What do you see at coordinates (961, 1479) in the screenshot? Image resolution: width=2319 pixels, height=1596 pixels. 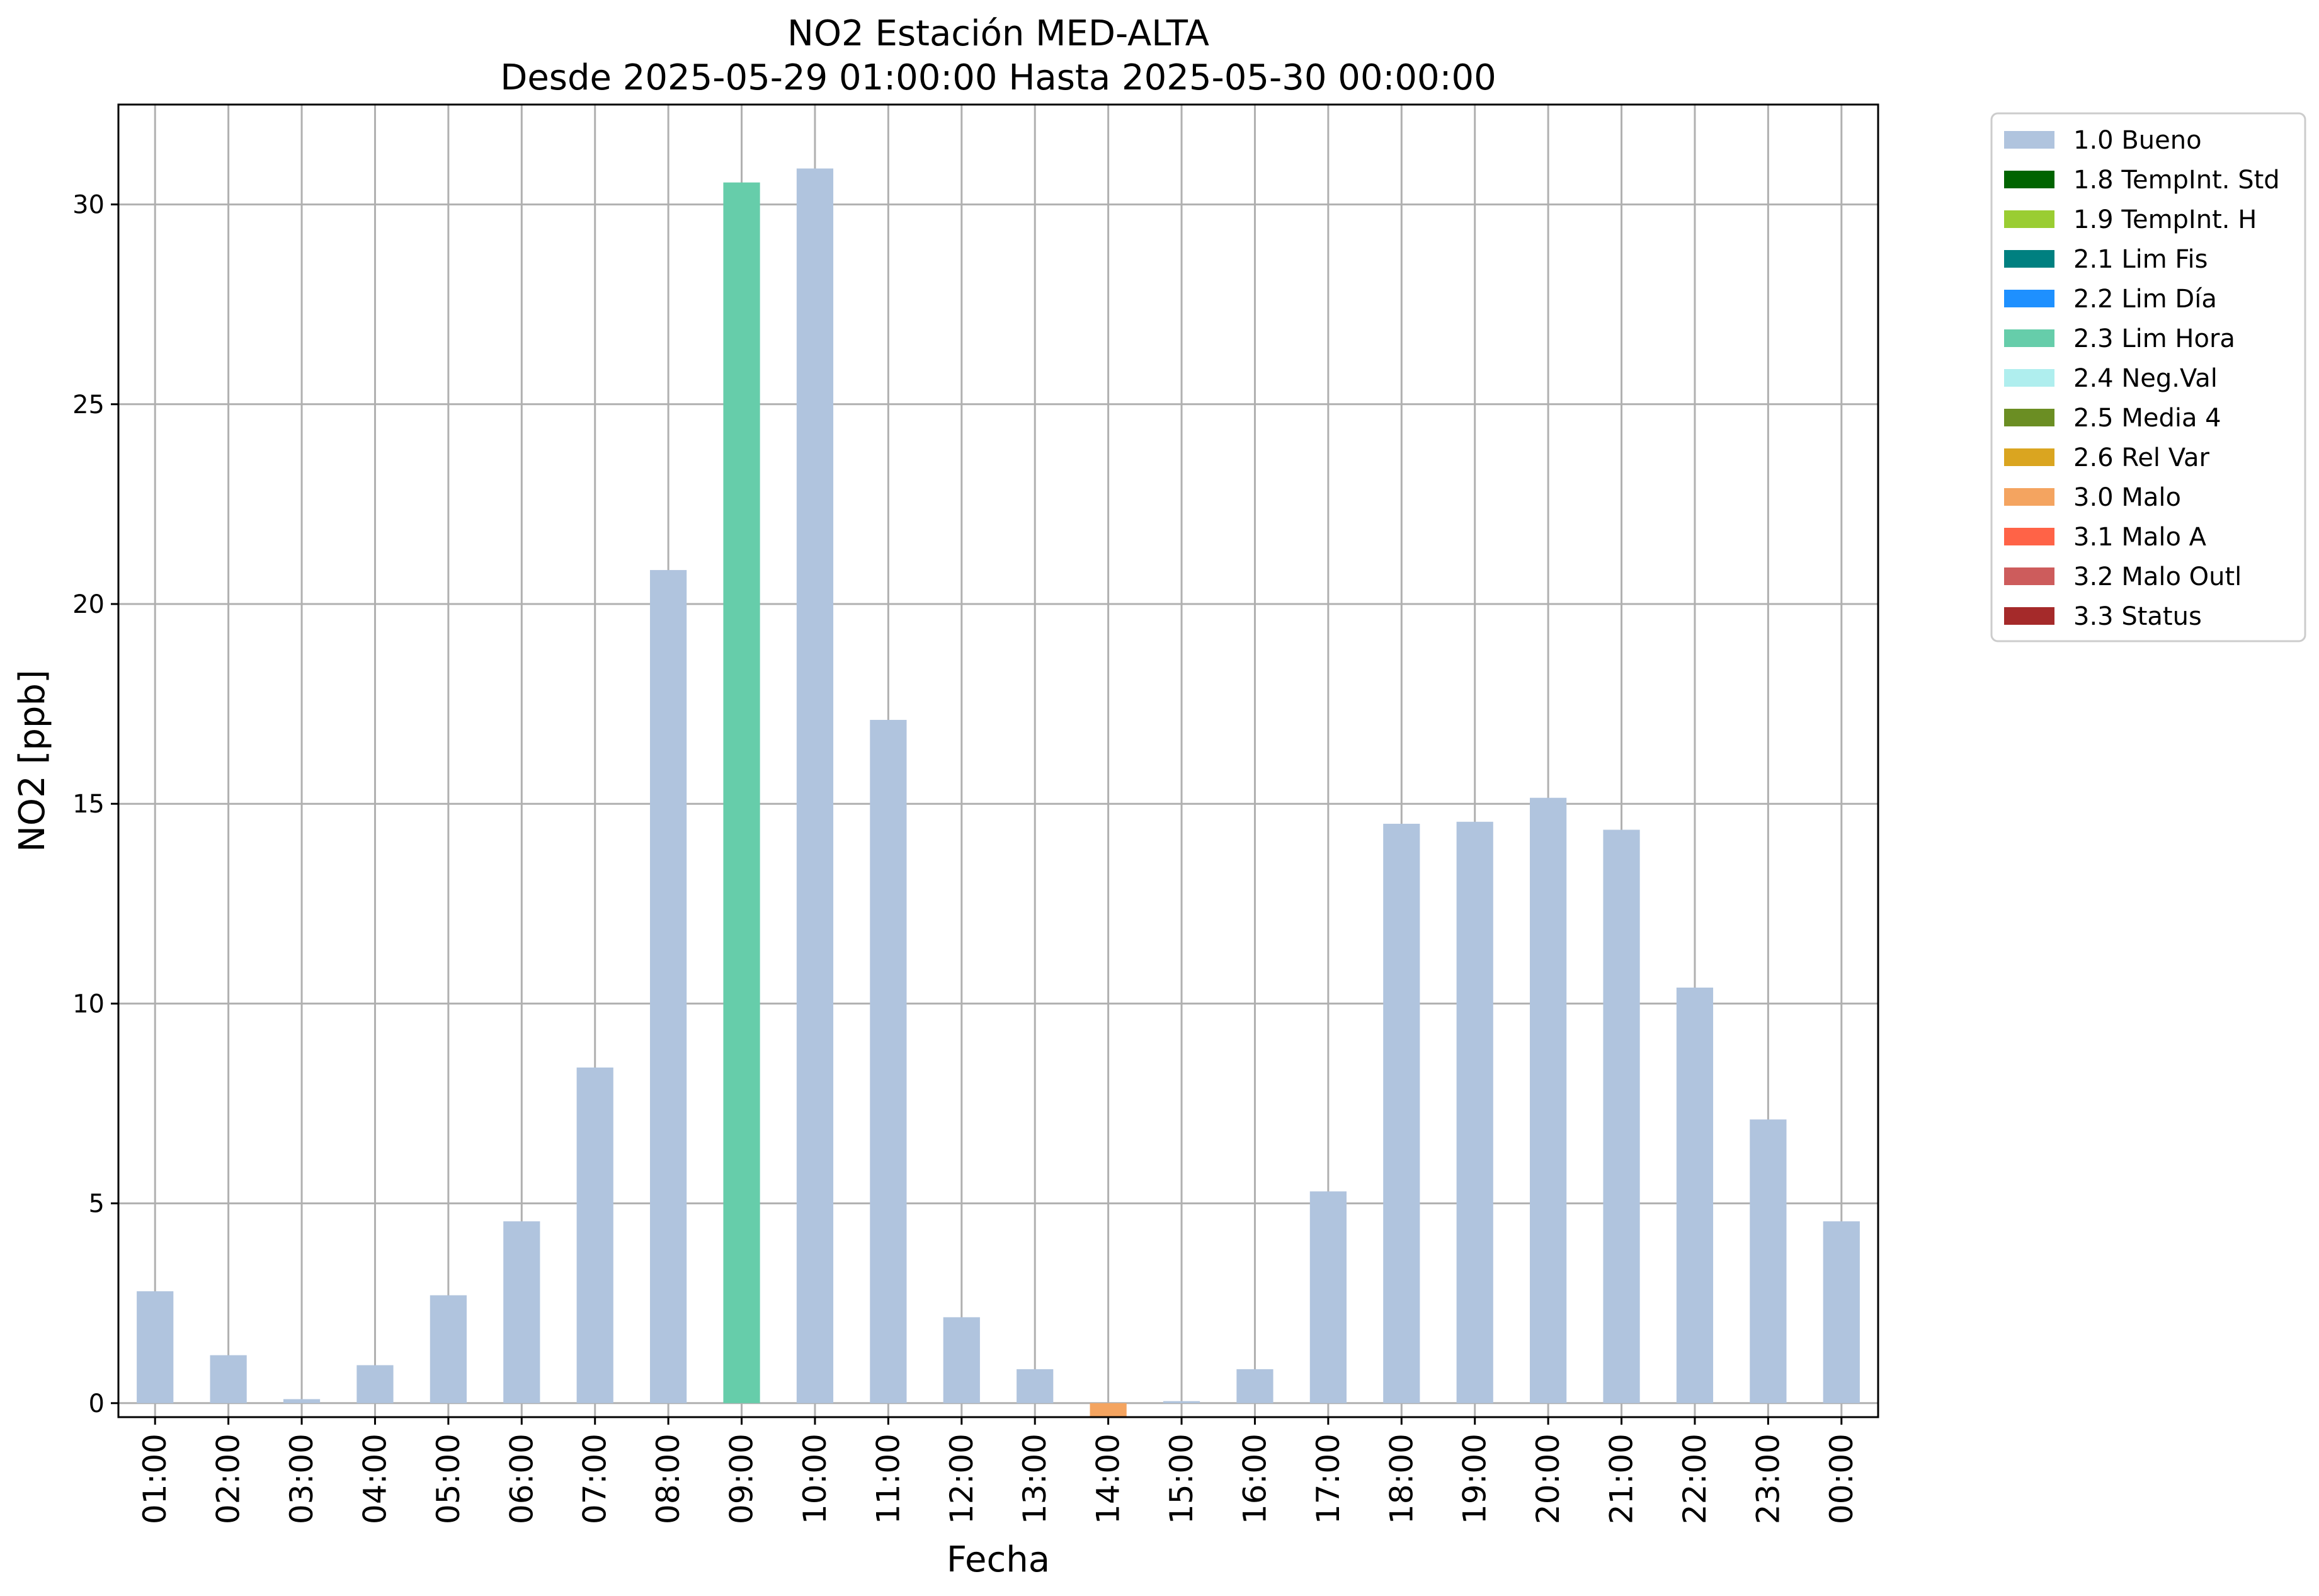 I see `x-tick-label: 12:00` at bounding box center [961, 1479].